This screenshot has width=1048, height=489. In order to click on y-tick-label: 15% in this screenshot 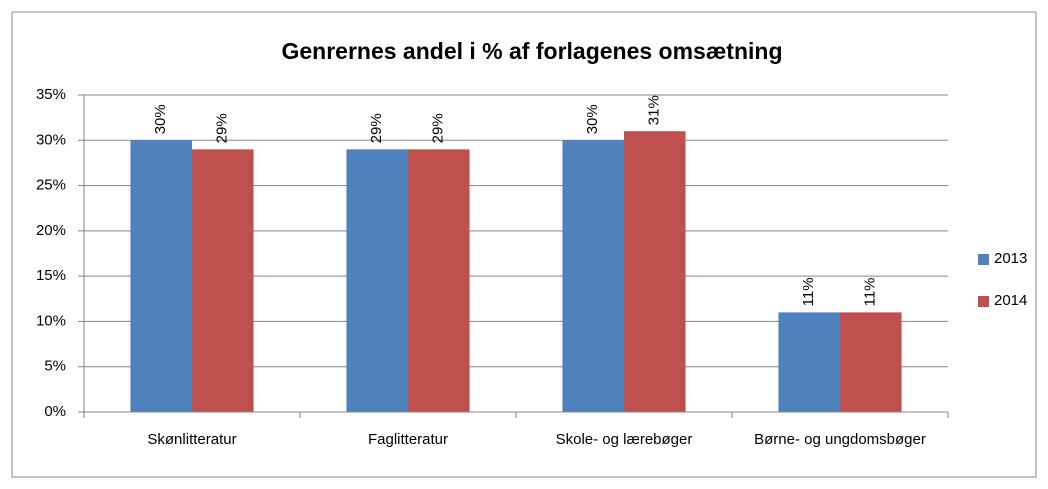, I will do `click(51, 275)`.